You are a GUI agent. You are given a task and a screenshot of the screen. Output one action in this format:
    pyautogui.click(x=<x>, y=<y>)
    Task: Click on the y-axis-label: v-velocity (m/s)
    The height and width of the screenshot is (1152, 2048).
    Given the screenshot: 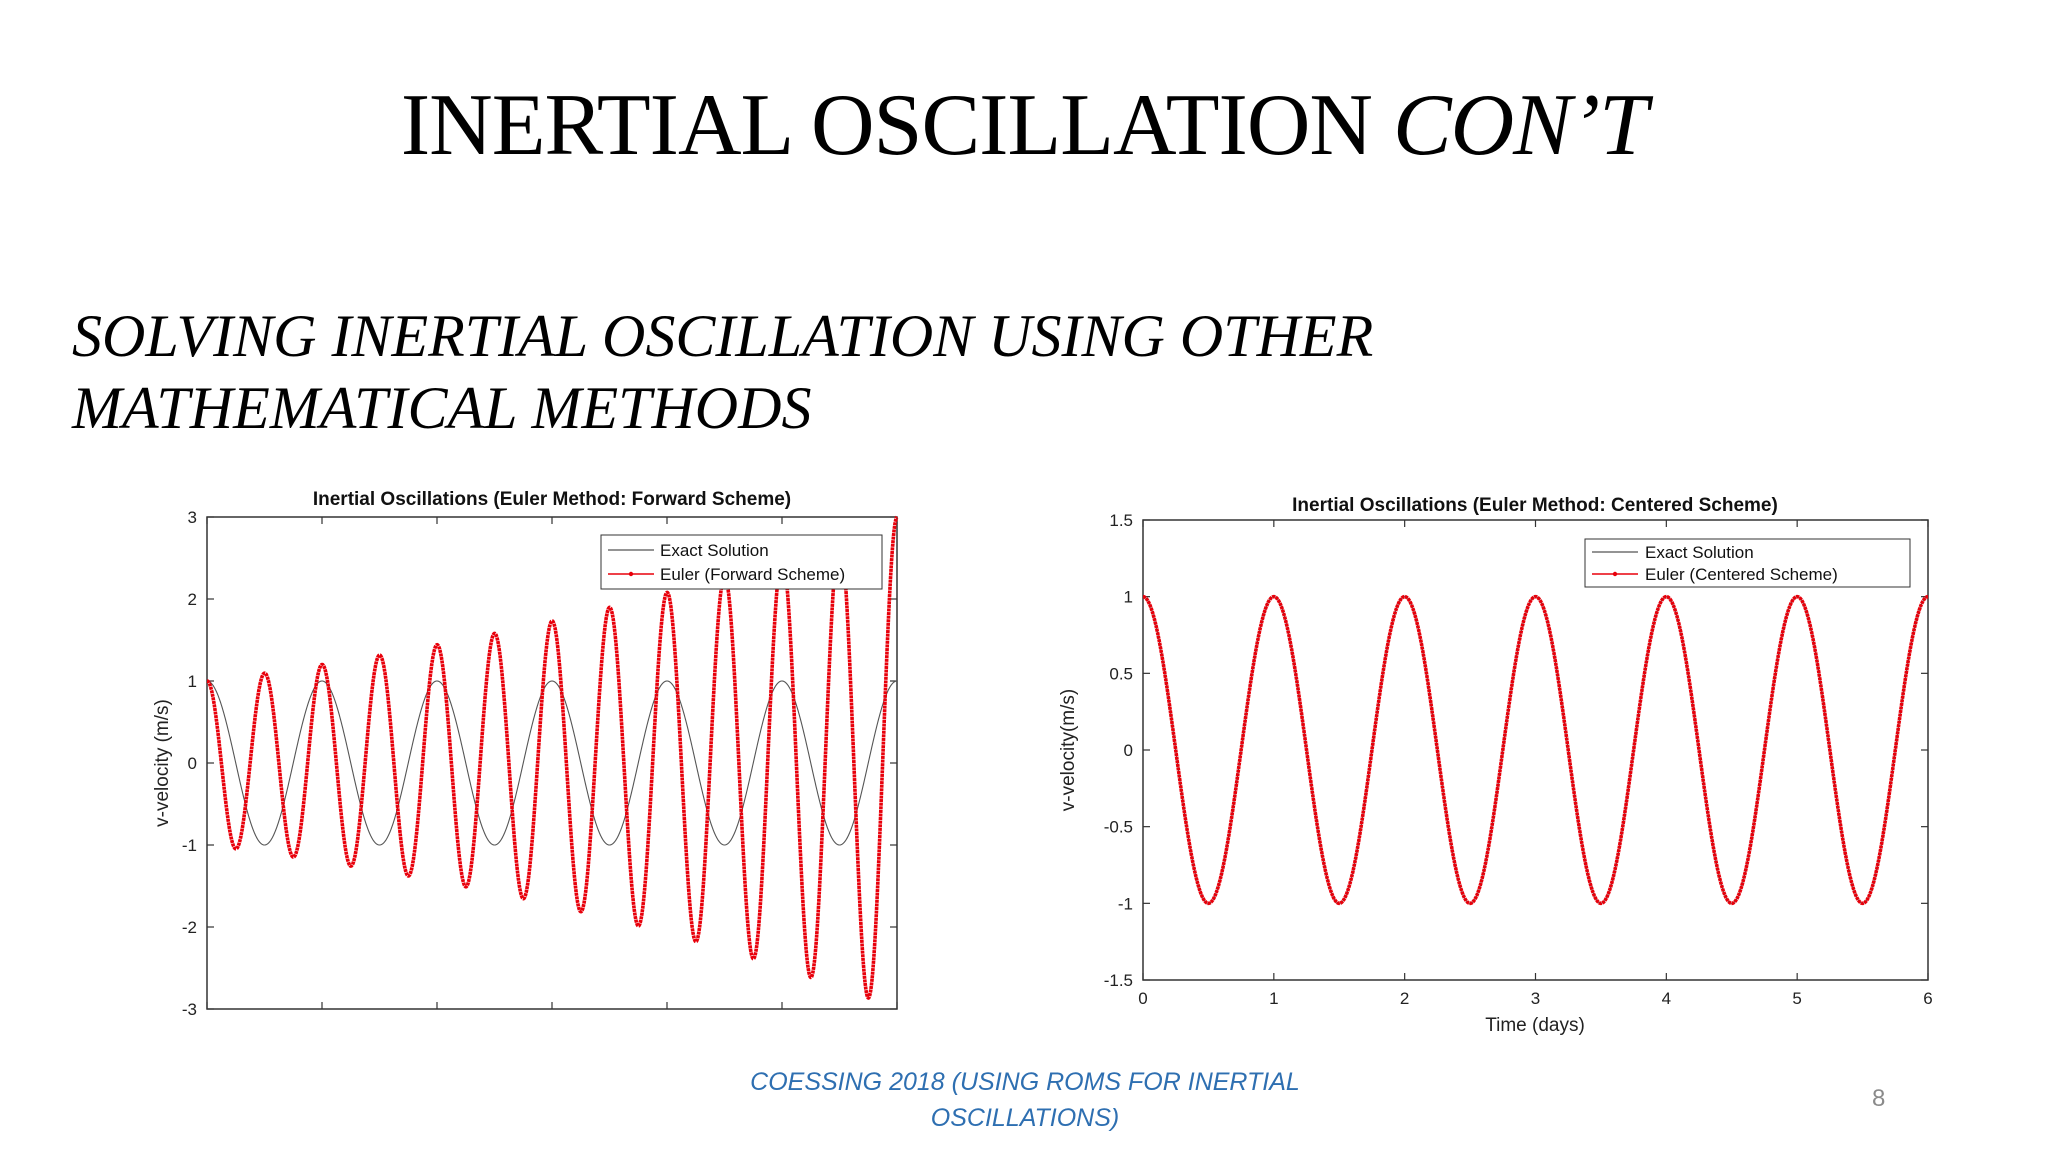 What is the action you would take?
    pyautogui.click(x=162, y=763)
    